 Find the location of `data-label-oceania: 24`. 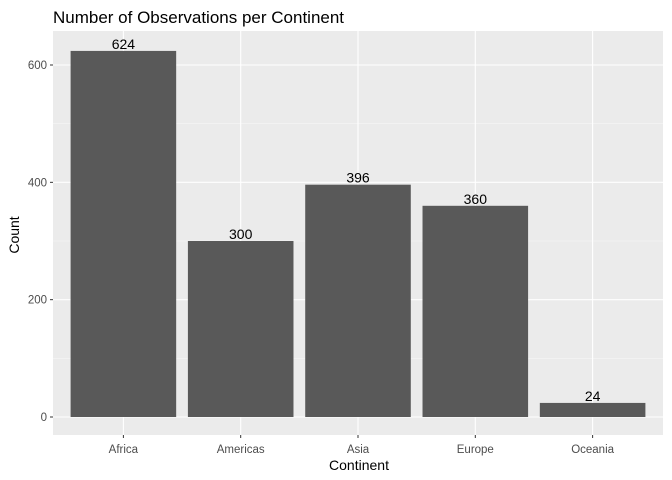

data-label-oceania: 24 is located at coordinates (593, 396).